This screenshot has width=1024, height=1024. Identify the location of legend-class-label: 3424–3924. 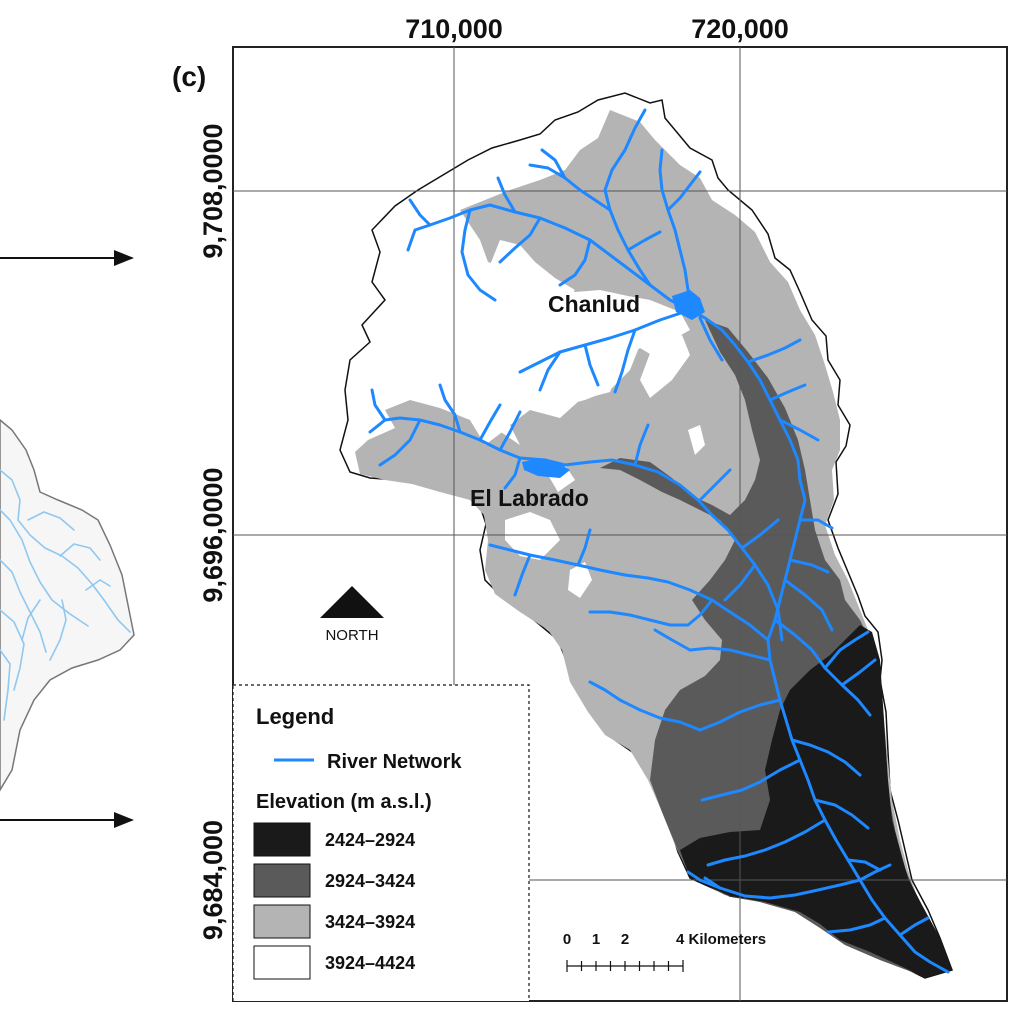
(370, 922).